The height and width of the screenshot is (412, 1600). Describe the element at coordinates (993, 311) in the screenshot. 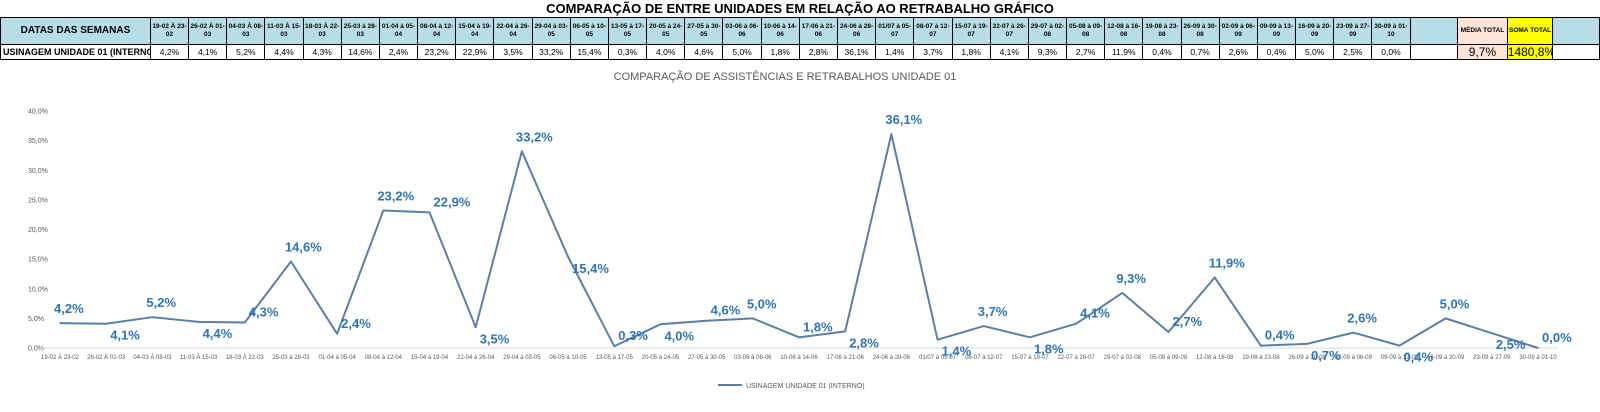

I see `data-label: 3,7%` at that location.